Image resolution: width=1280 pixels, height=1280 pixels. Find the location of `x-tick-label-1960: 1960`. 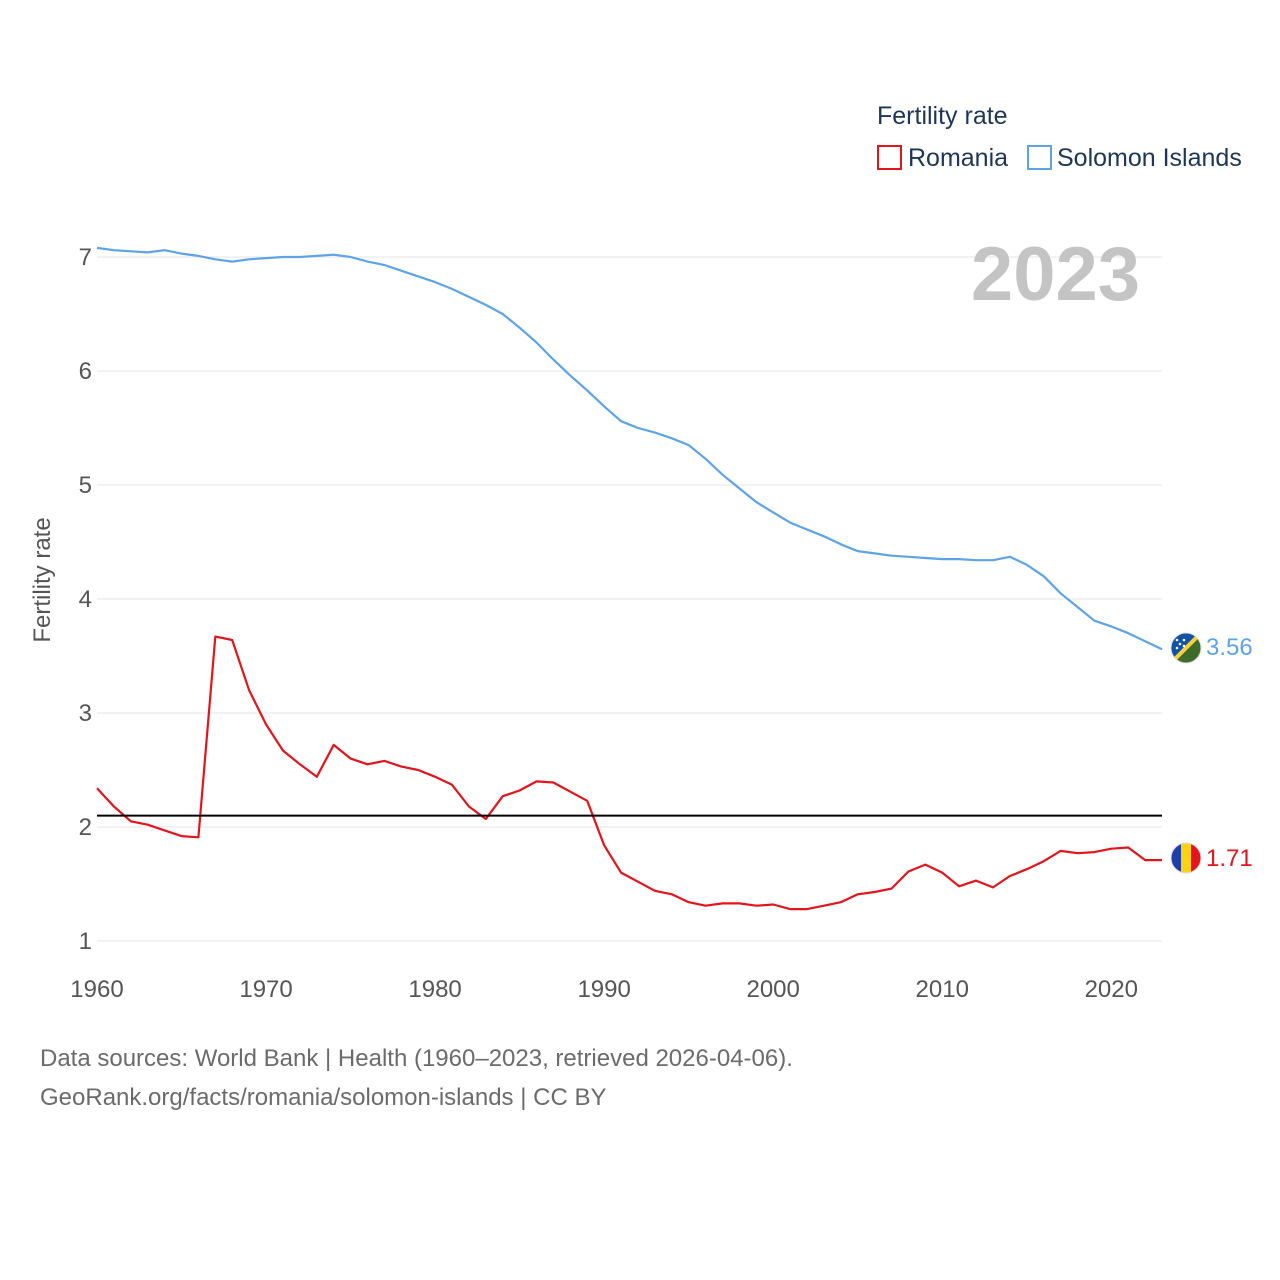

x-tick-label-1960: 1960 is located at coordinates (96, 989).